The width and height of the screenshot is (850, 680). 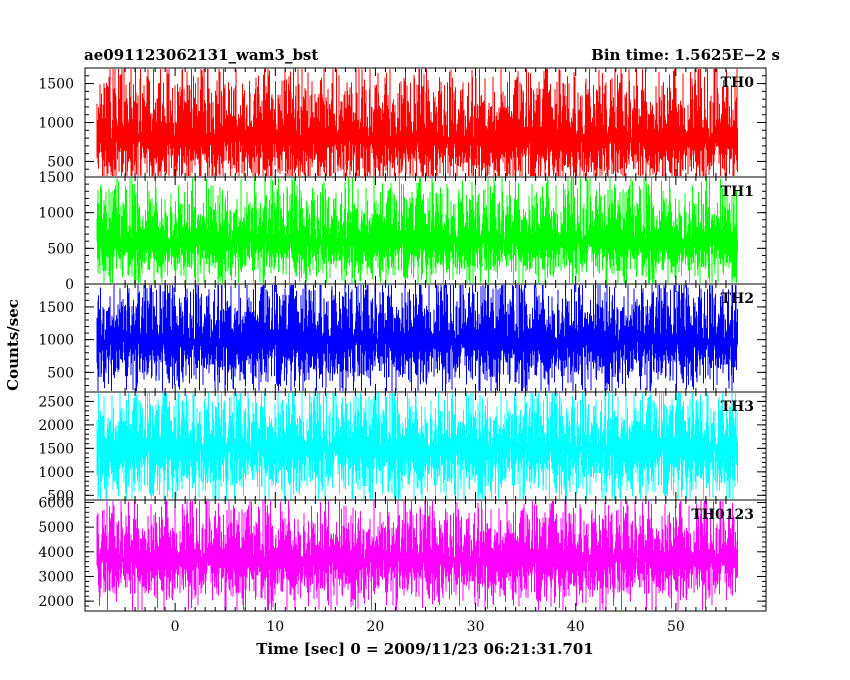 What do you see at coordinates (376, 627) in the screenshot?
I see `x-tick-label: 20` at bounding box center [376, 627].